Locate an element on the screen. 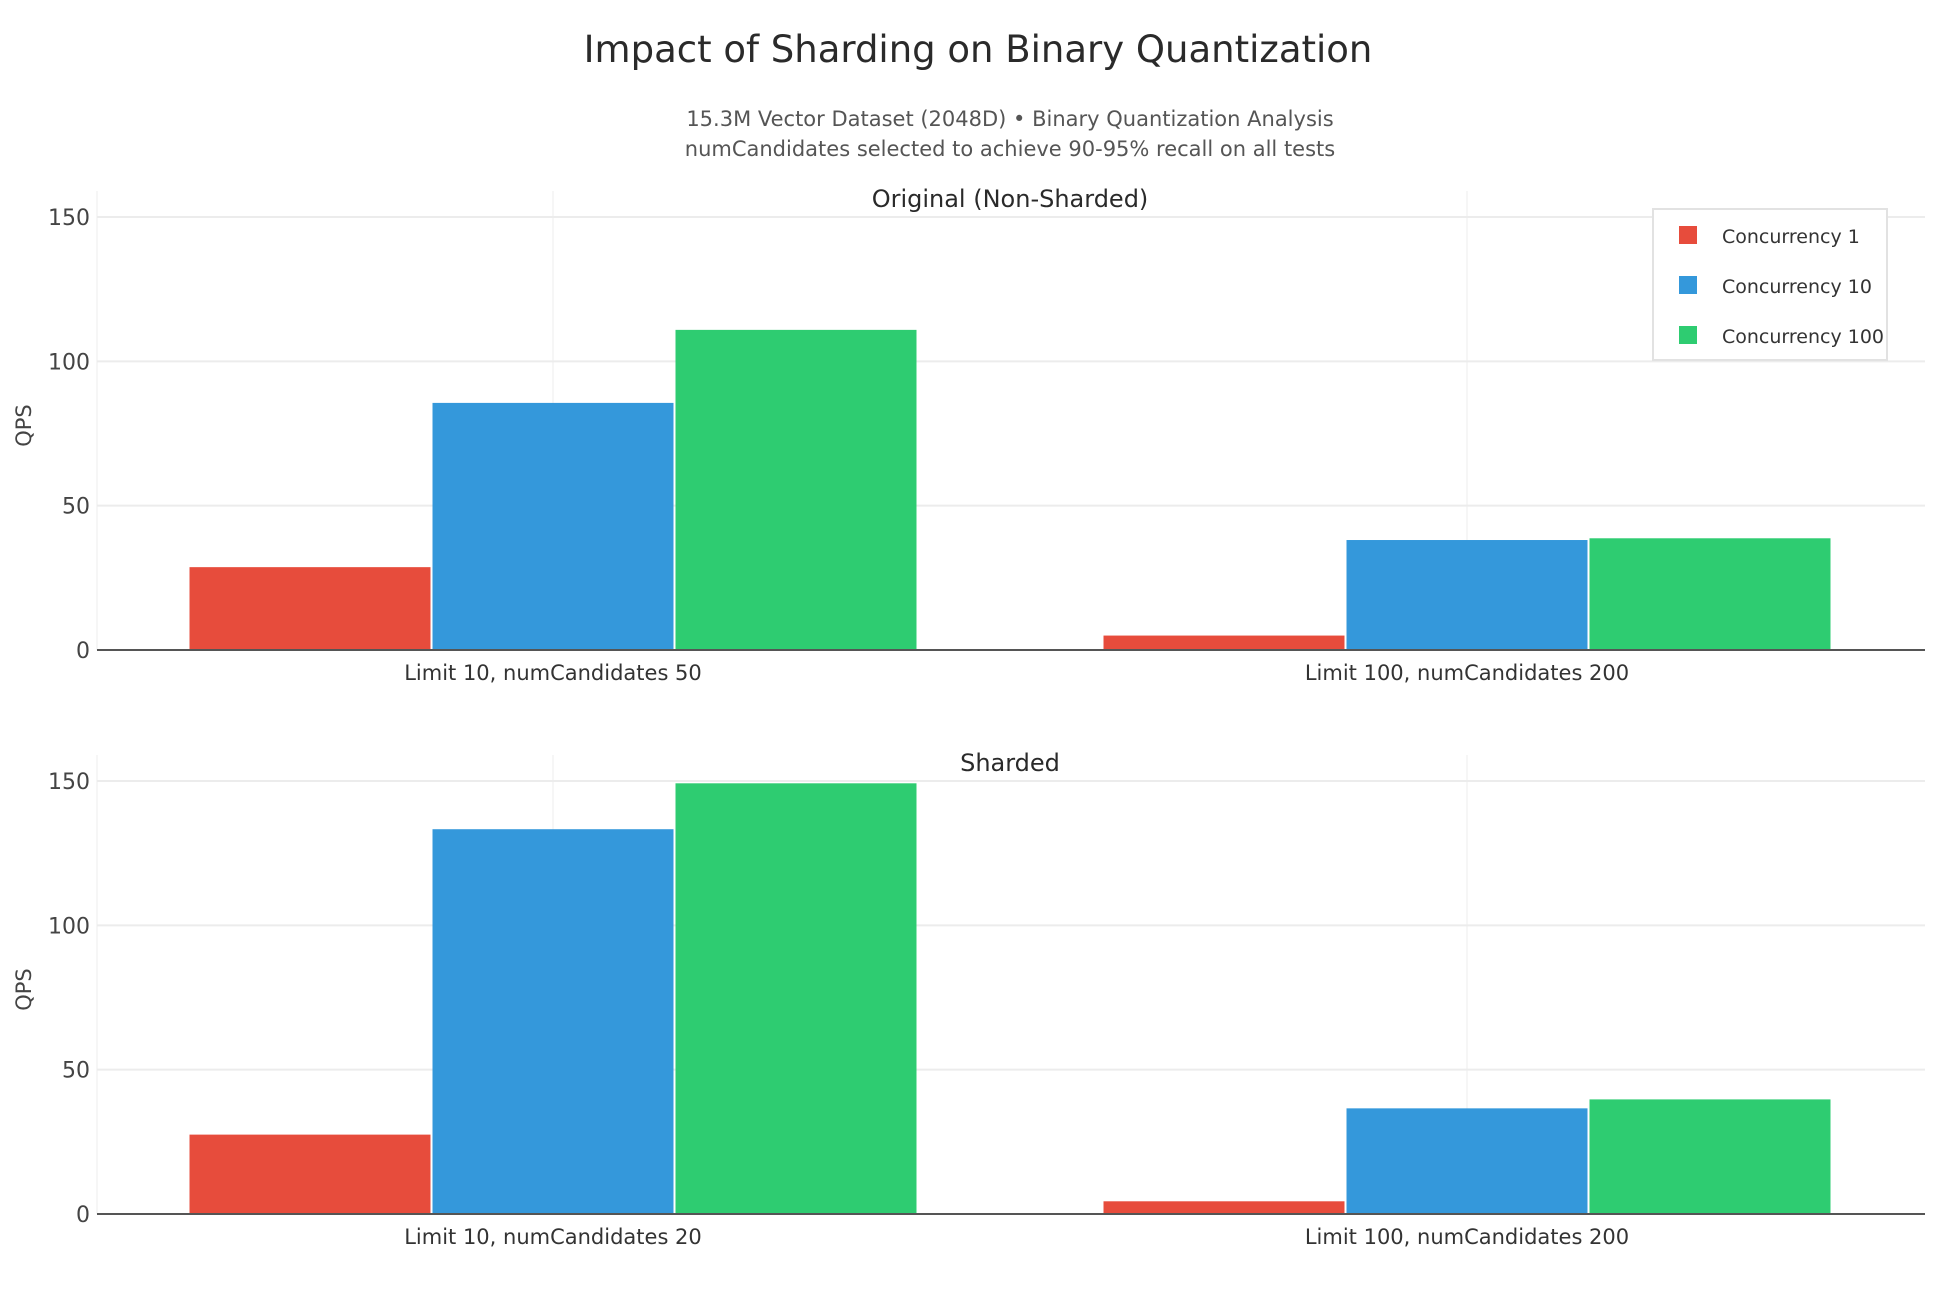 The width and height of the screenshot is (1956, 1302). x-tick-label: Limit 10, numCandidates 50 is located at coordinates (553, 673).